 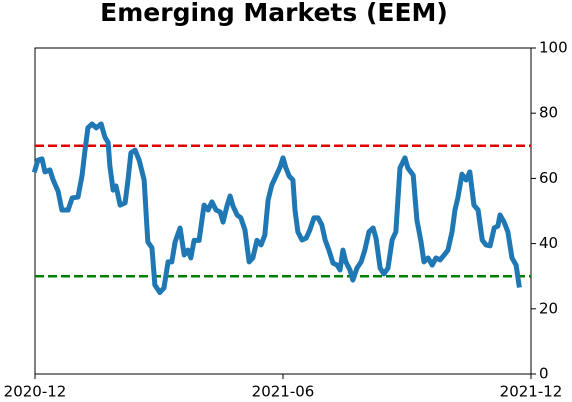 What do you see at coordinates (283, 392) in the screenshot?
I see `x-tick-label: 2021-06` at bounding box center [283, 392].